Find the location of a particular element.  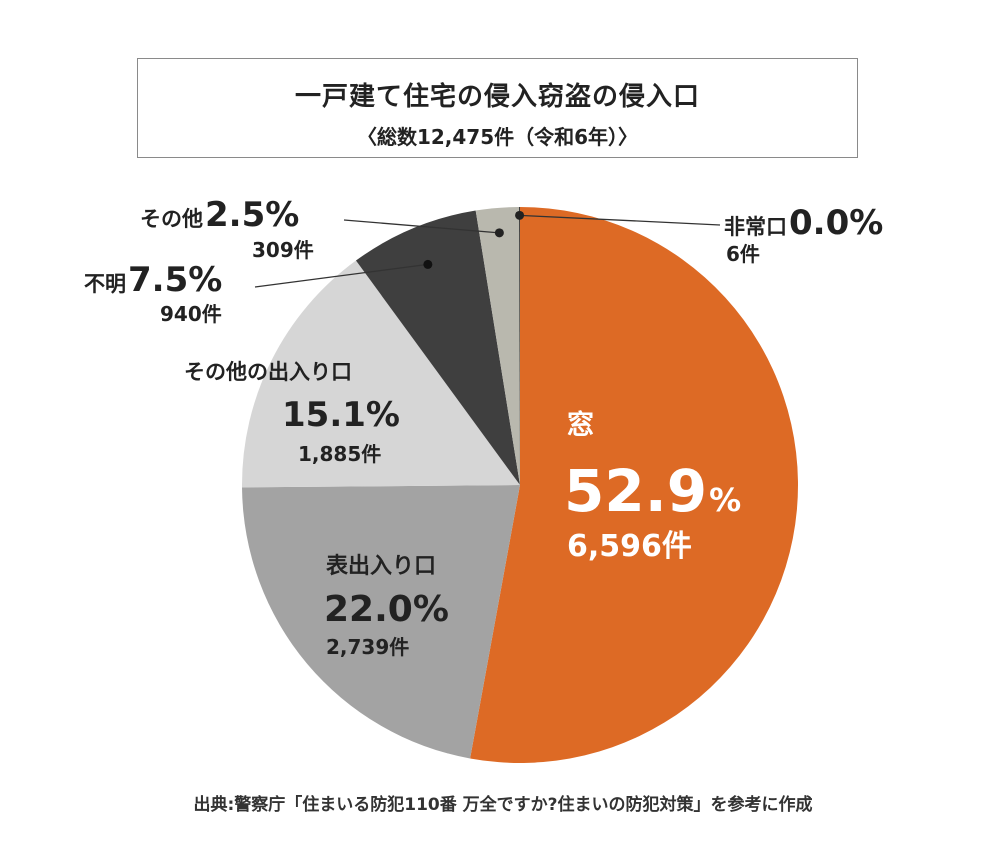

label-front-entrance-count: 2,739件 is located at coordinates (368, 647).